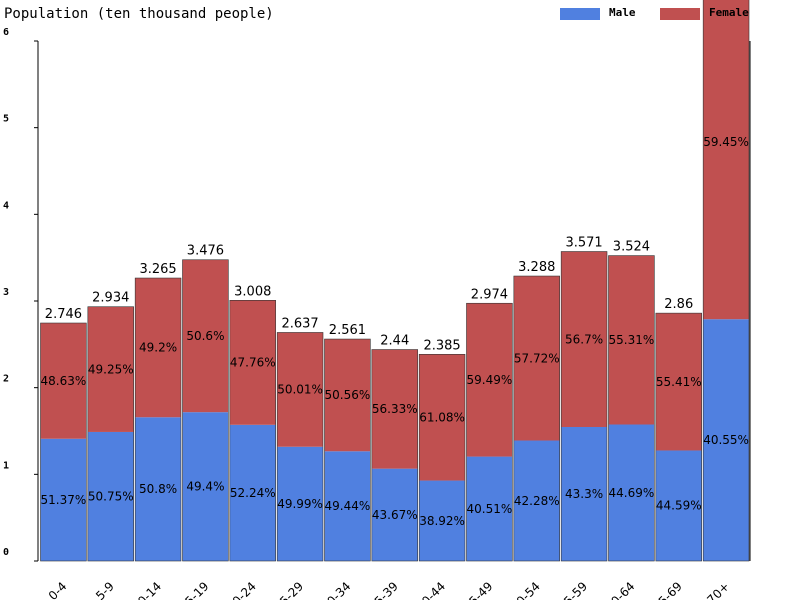 Image resolution: width=800 pixels, height=600 pixels. What do you see at coordinates (6, 32) in the screenshot?
I see `y-tick-label-6: 6` at bounding box center [6, 32].